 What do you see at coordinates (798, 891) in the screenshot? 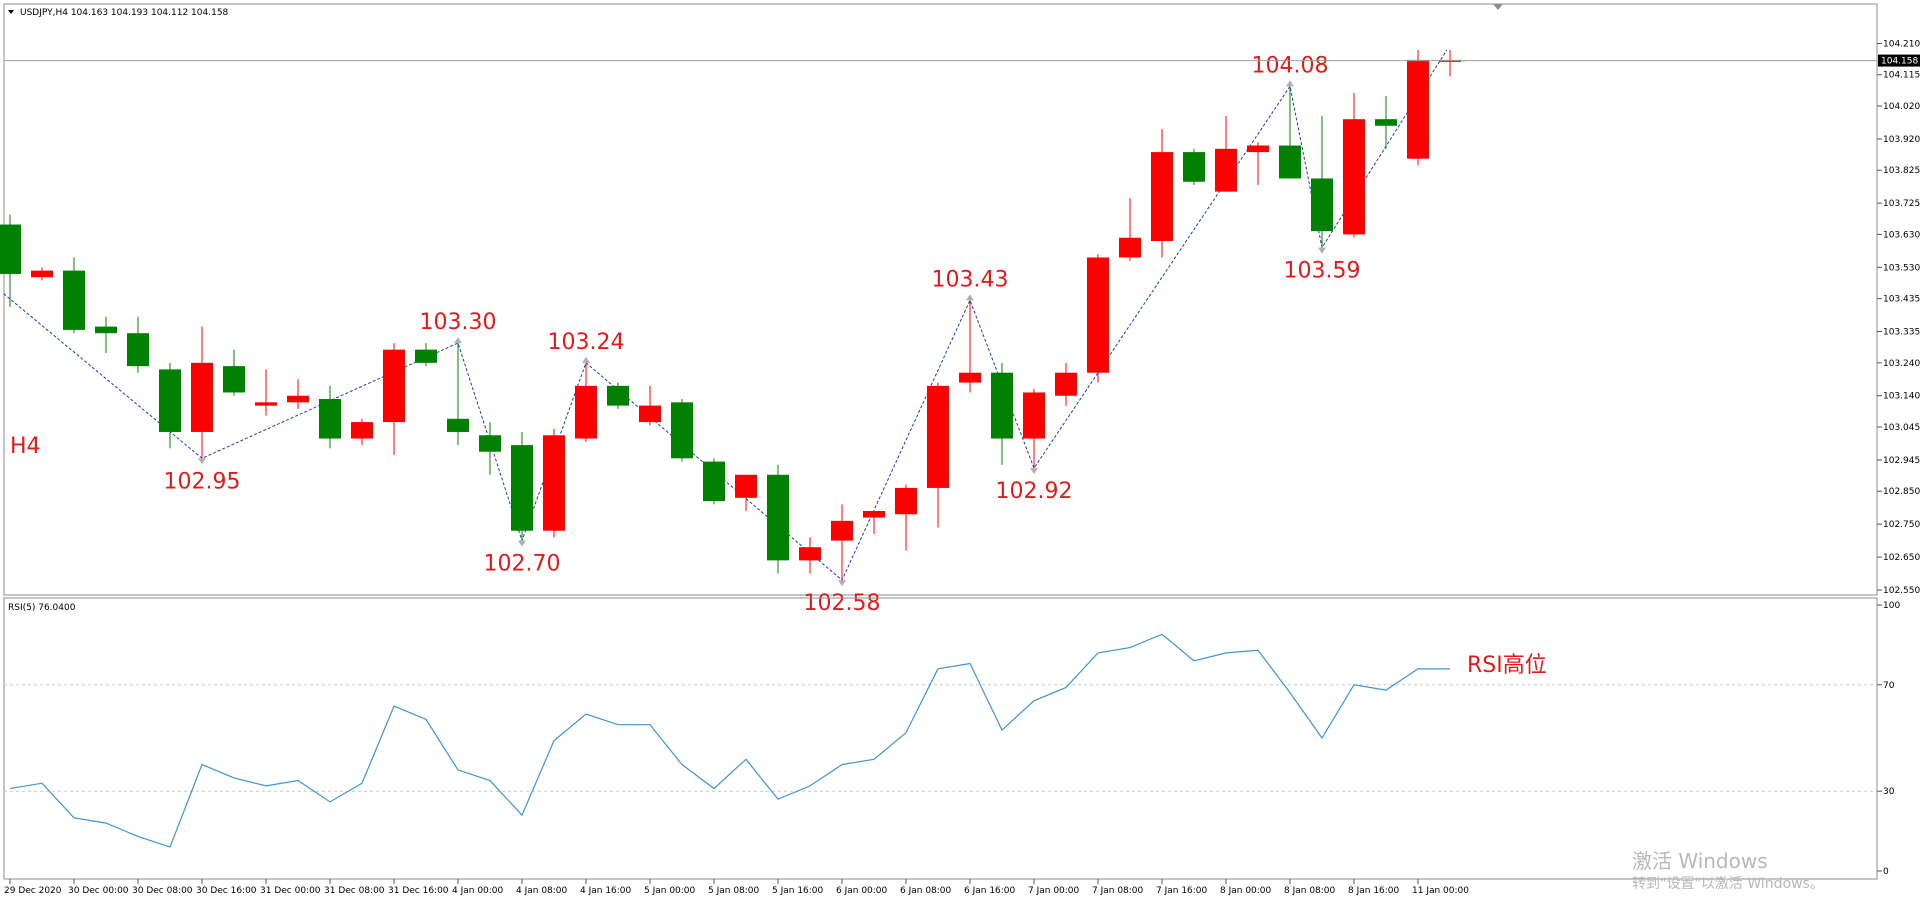
I see `time-tick-label: 5 Jan 16:00` at bounding box center [798, 891].